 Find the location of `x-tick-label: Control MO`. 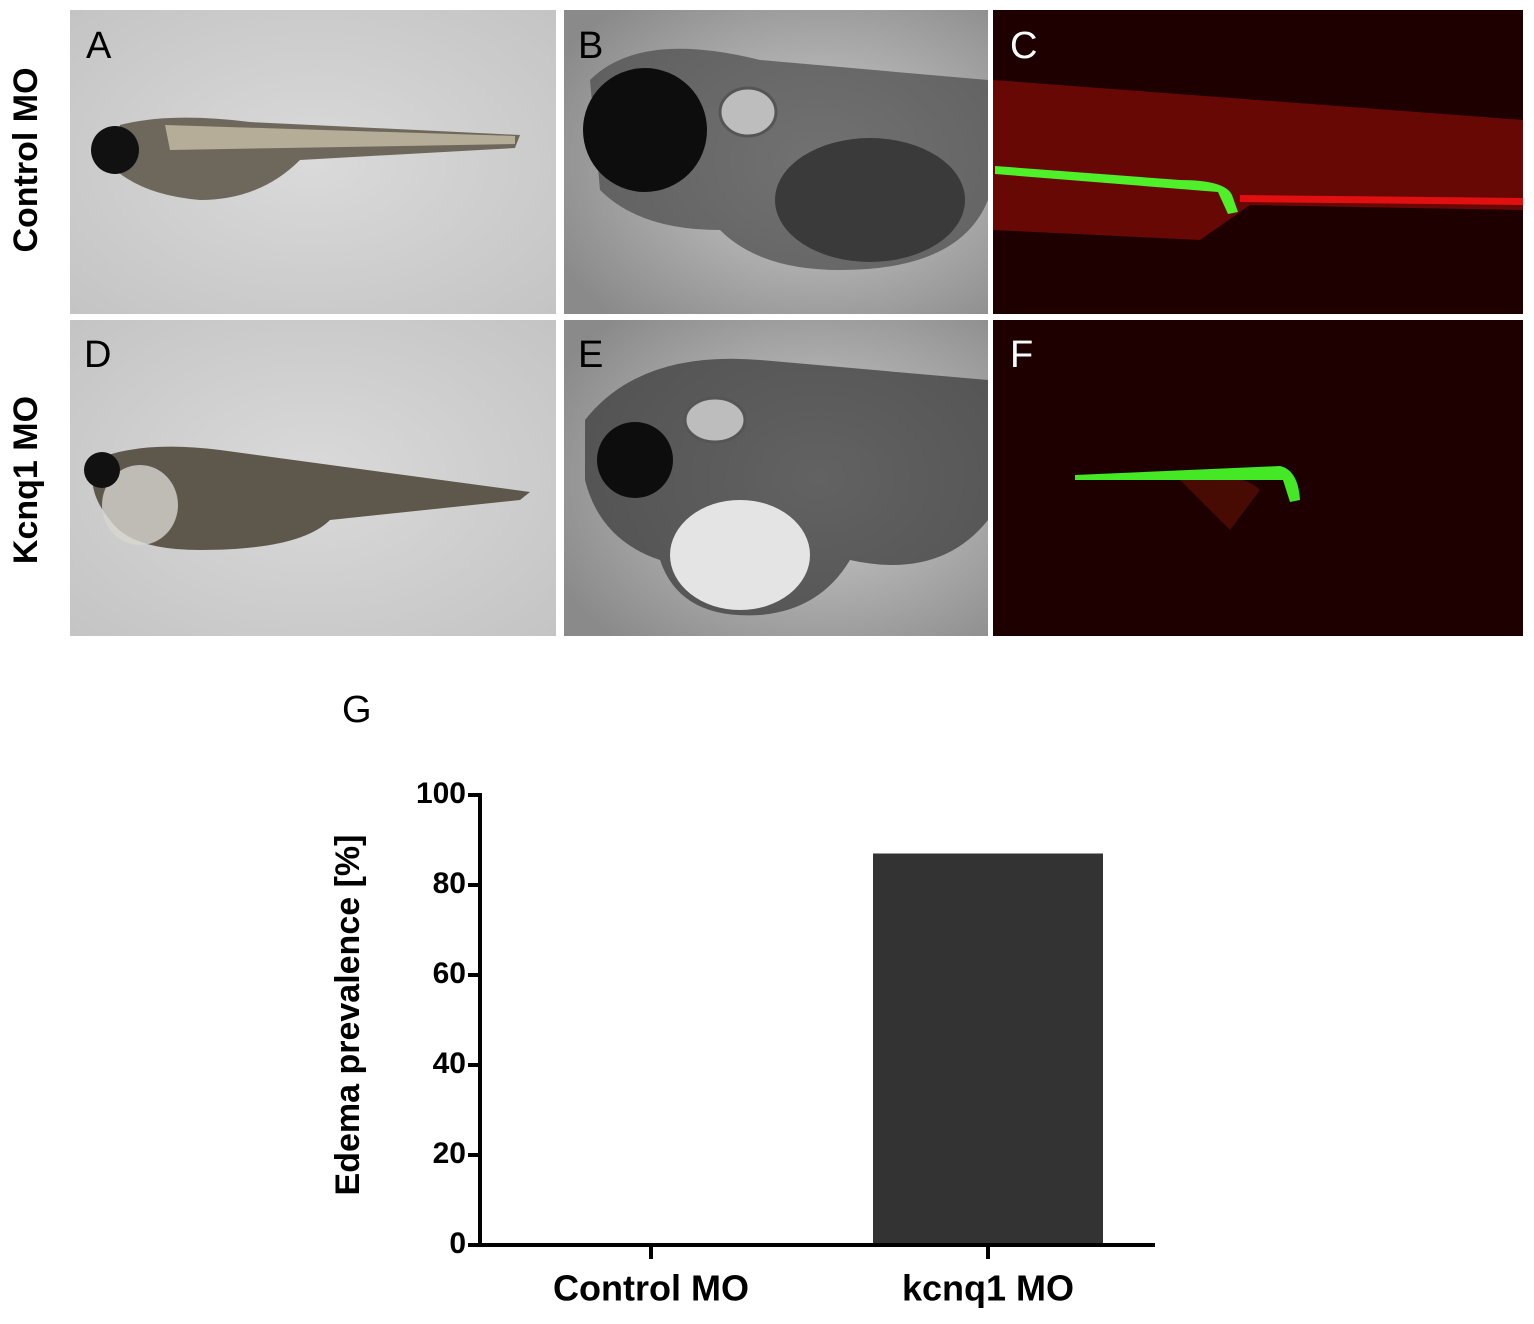

x-tick-label: Control MO is located at coordinates (651, 1288).